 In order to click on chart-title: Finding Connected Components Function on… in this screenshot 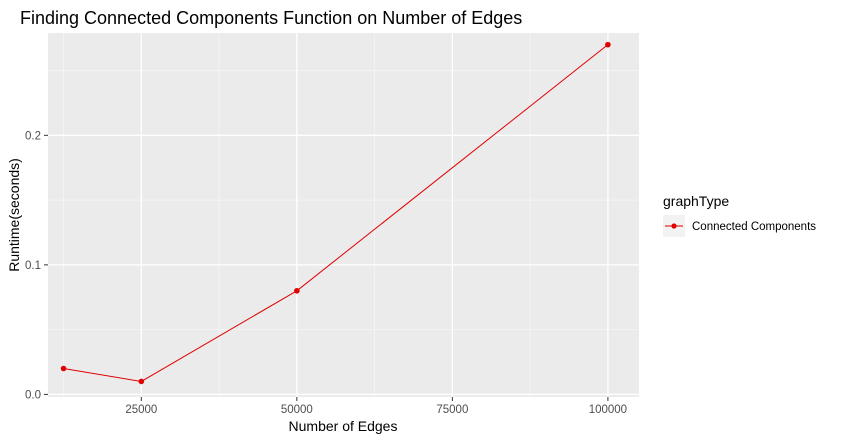, I will do `click(271, 18)`.